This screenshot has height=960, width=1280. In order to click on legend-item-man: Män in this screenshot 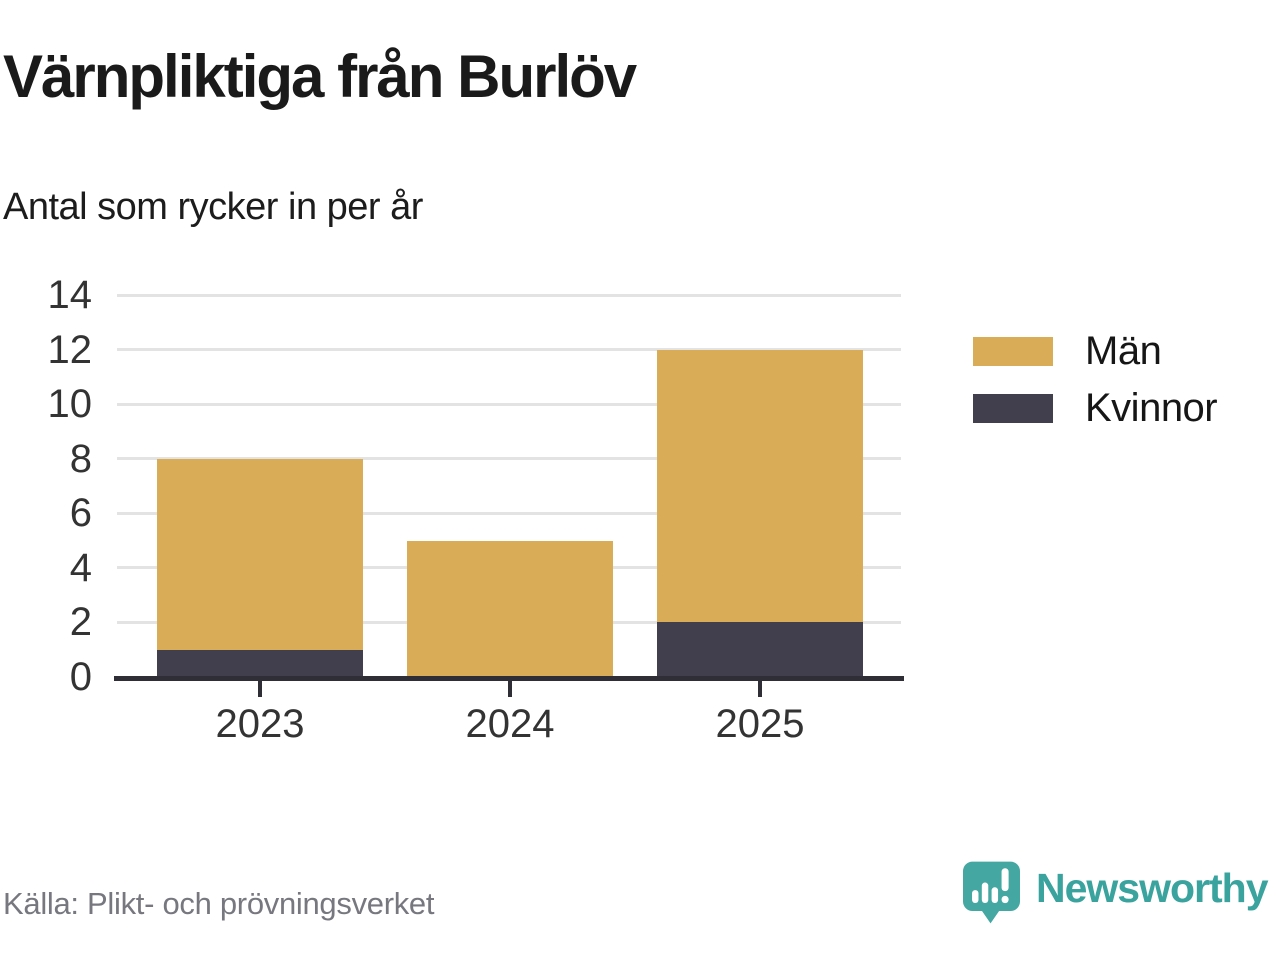, I will do `click(1095, 351)`.